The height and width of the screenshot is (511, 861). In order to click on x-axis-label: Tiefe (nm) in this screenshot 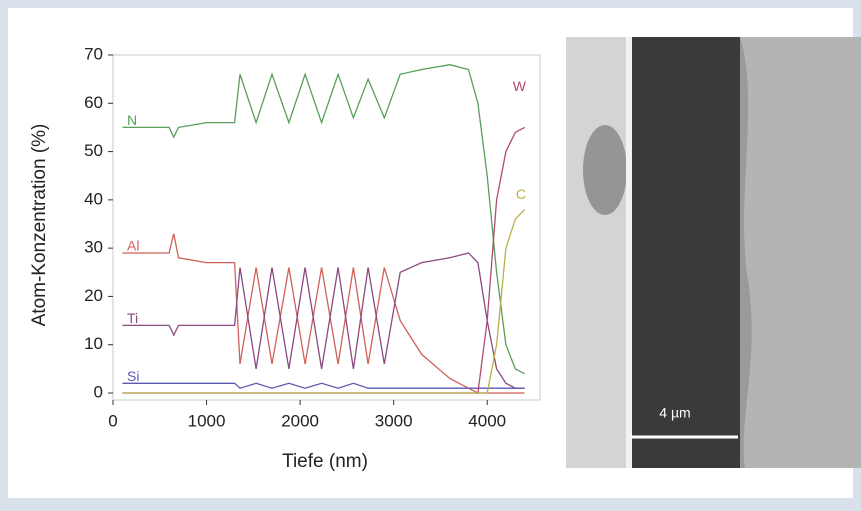, I will do `click(325, 461)`.